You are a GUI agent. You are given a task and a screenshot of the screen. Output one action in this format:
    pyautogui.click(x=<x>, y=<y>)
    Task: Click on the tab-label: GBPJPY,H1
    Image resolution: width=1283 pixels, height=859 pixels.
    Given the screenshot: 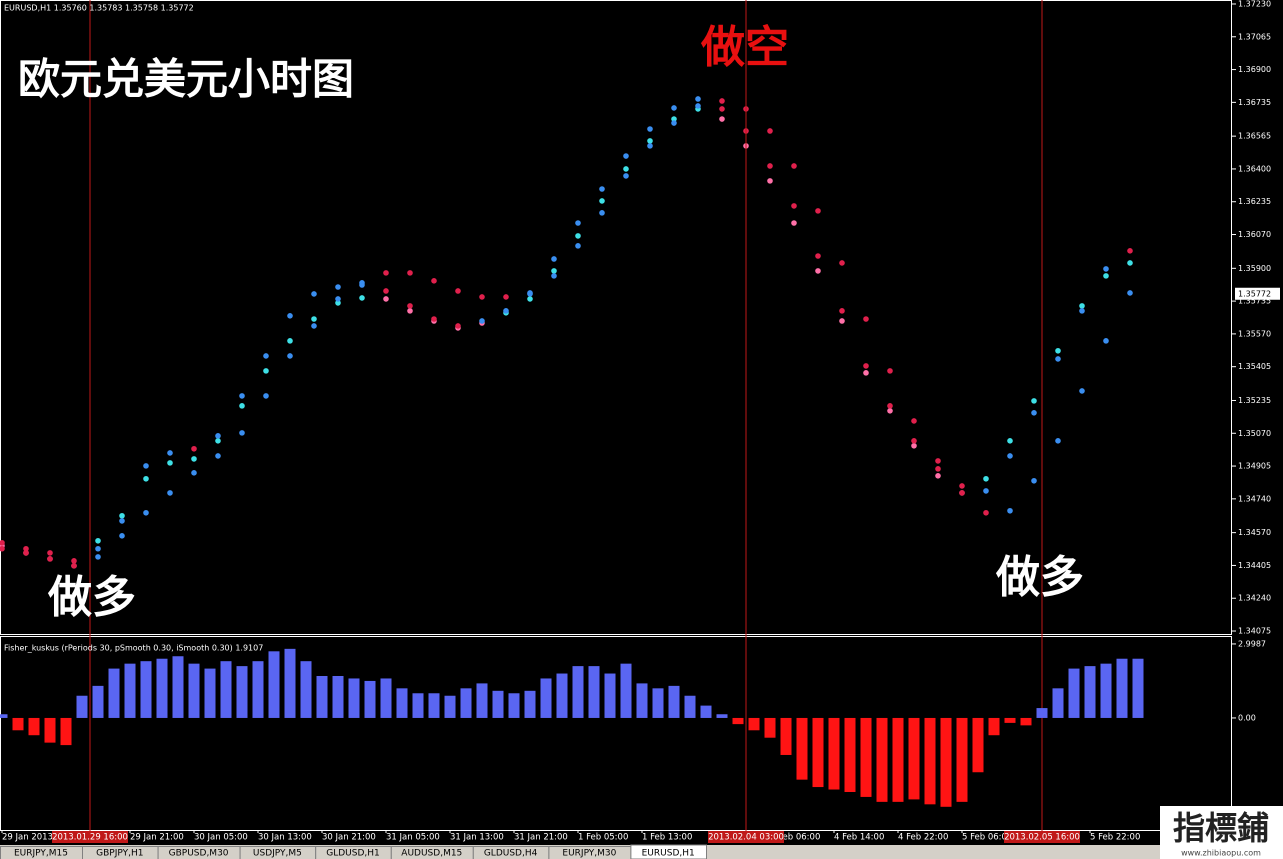 What is the action you would take?
    pyautogui.click(x=119, y=854)
    